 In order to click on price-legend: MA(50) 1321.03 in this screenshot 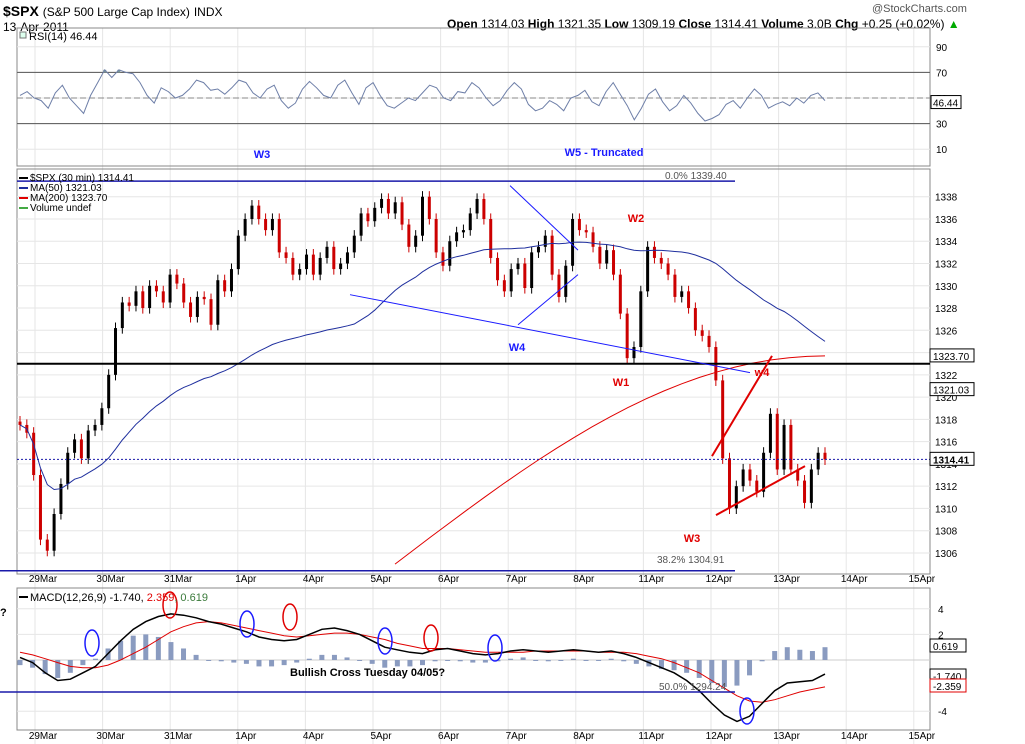, I will do `click(66, 188)`.